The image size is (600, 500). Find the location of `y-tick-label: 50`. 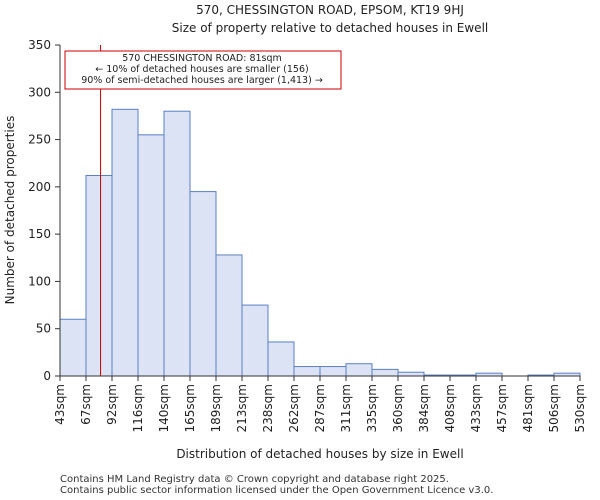

y-tick-label: 50 is located at coordinates (43, 329).